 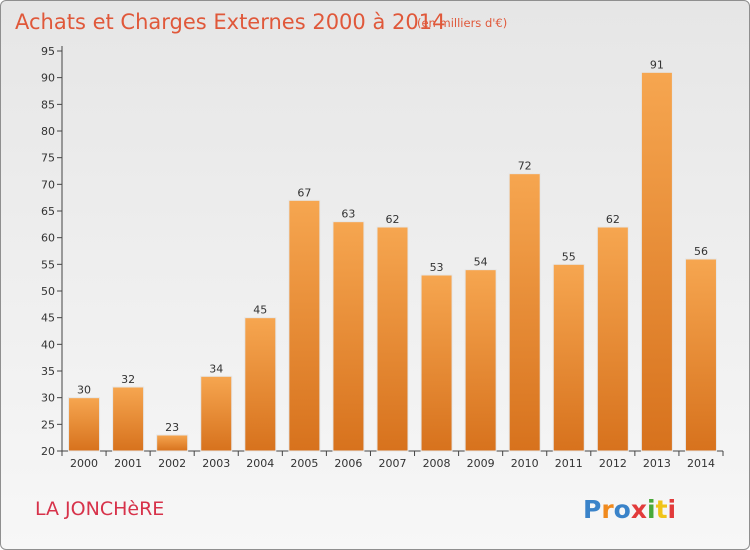 What do you see at coordinates (48, 424) in the screenshot?
I see `y-tick-label: 25` at bounding box center [48, 424].